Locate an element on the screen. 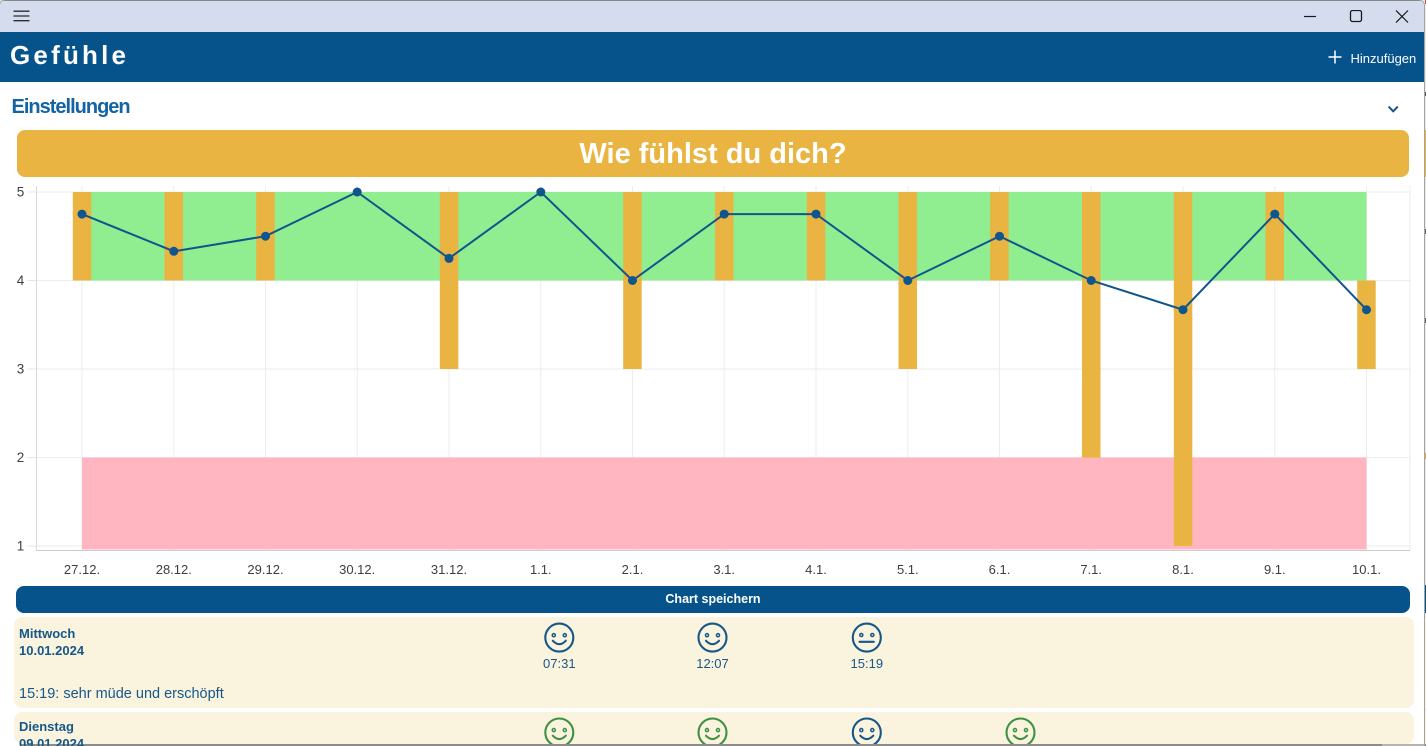 This screenshot has height=746, width=1426. svg-text: 31.12. is located at coordinates (449, 569).